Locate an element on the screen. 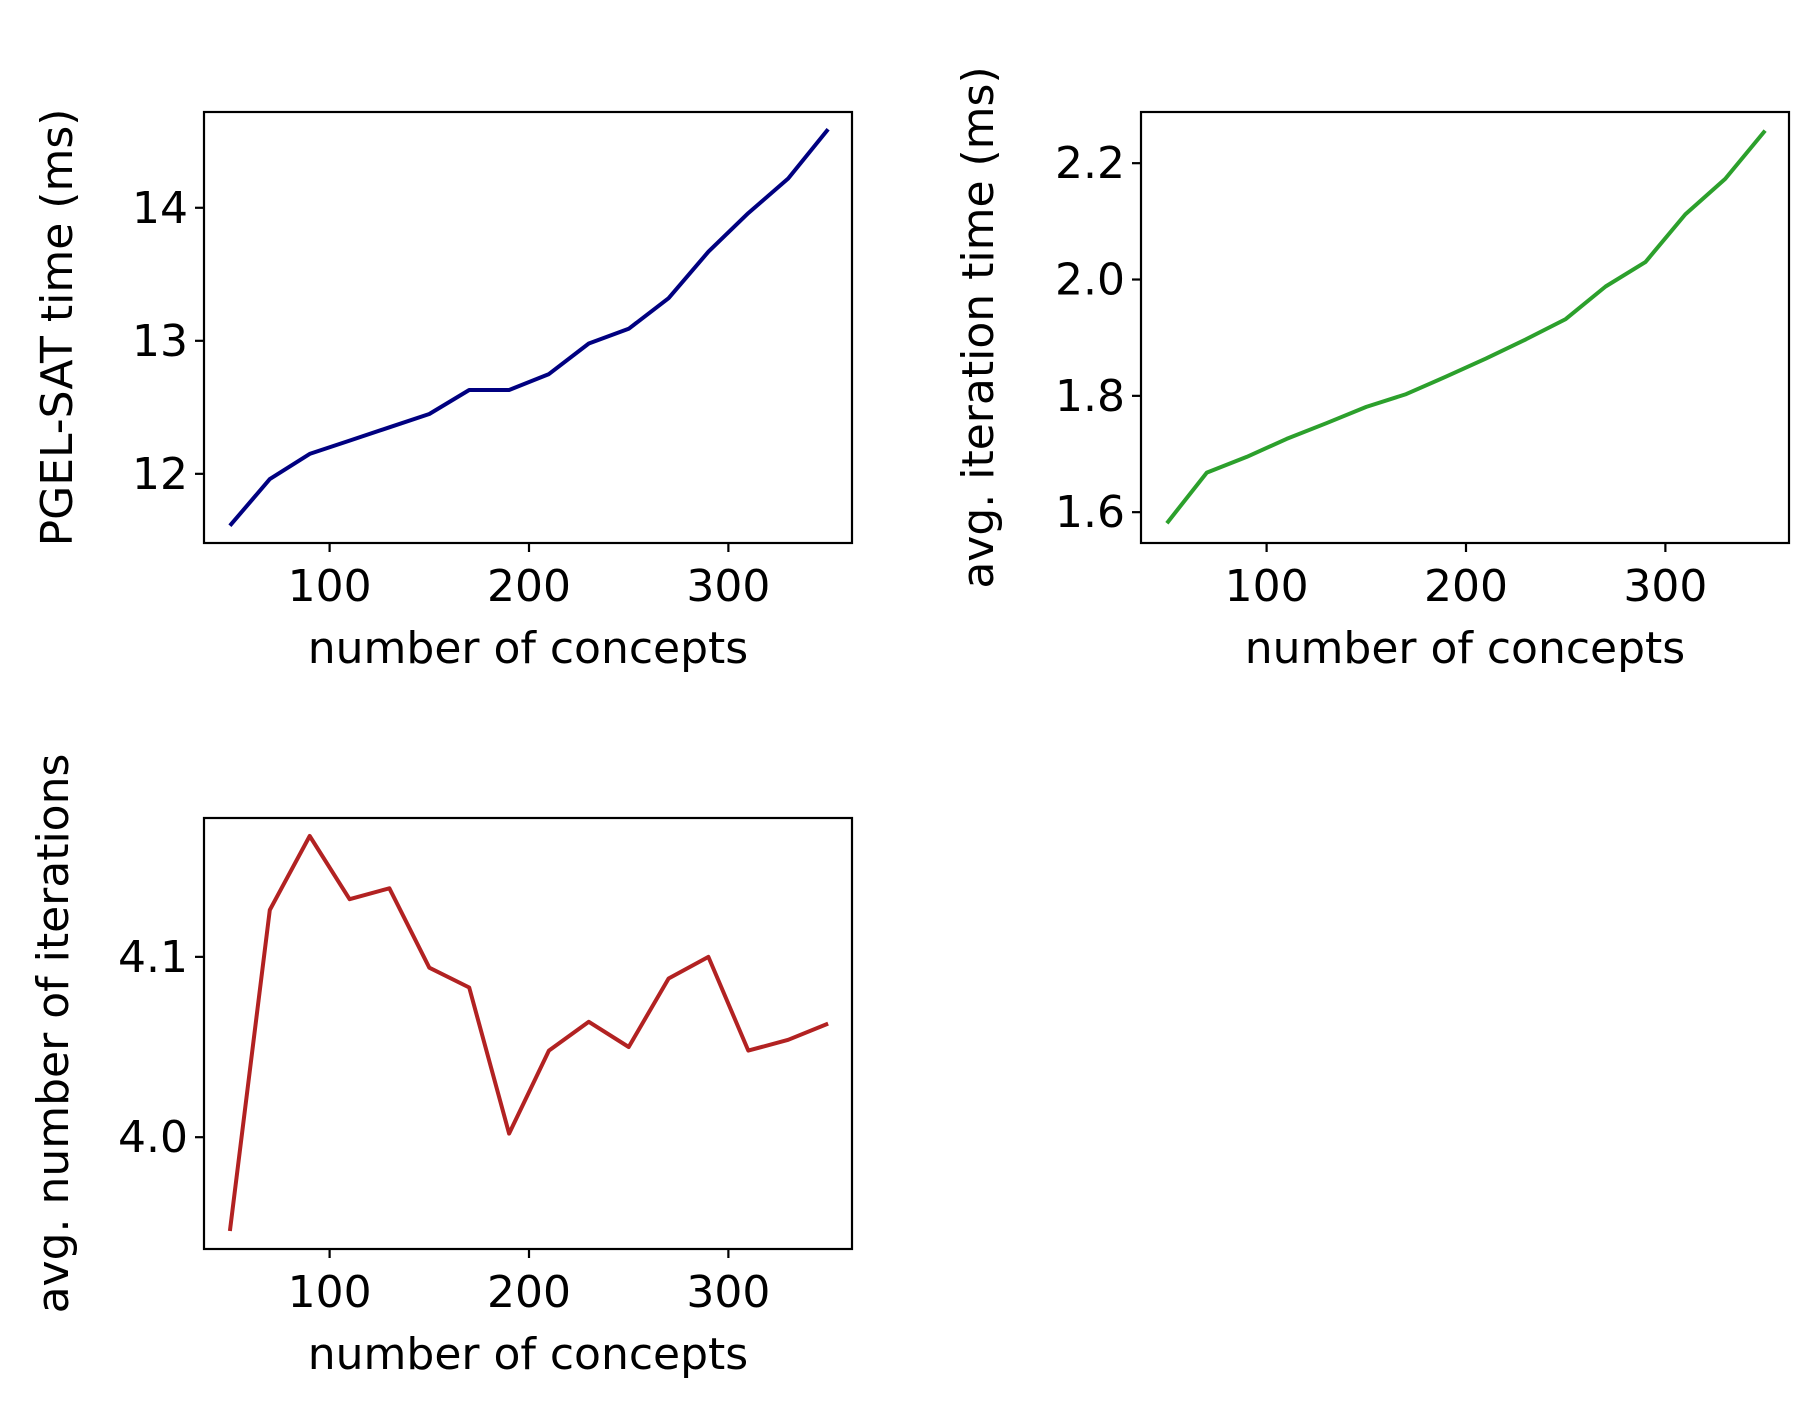  y-tick-label: 1.8 is located at coordinates (1090, 396).